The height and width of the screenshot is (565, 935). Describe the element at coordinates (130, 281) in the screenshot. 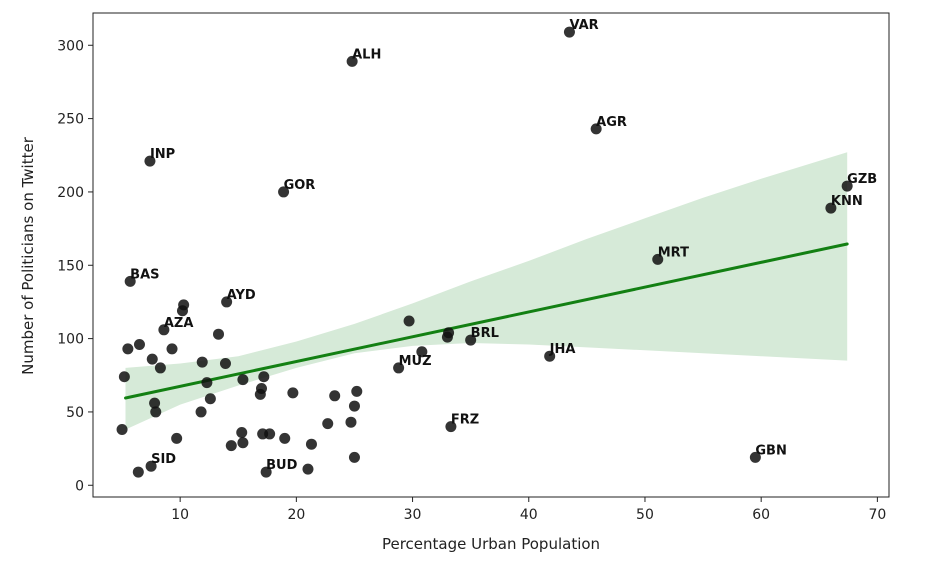

I see `data-point-bas` at that location.